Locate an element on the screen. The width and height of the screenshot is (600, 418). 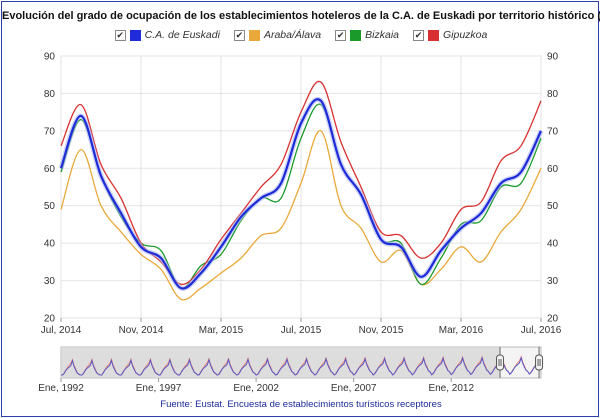
y-tick-label-right: 20 is located at coordinates (553, 319).